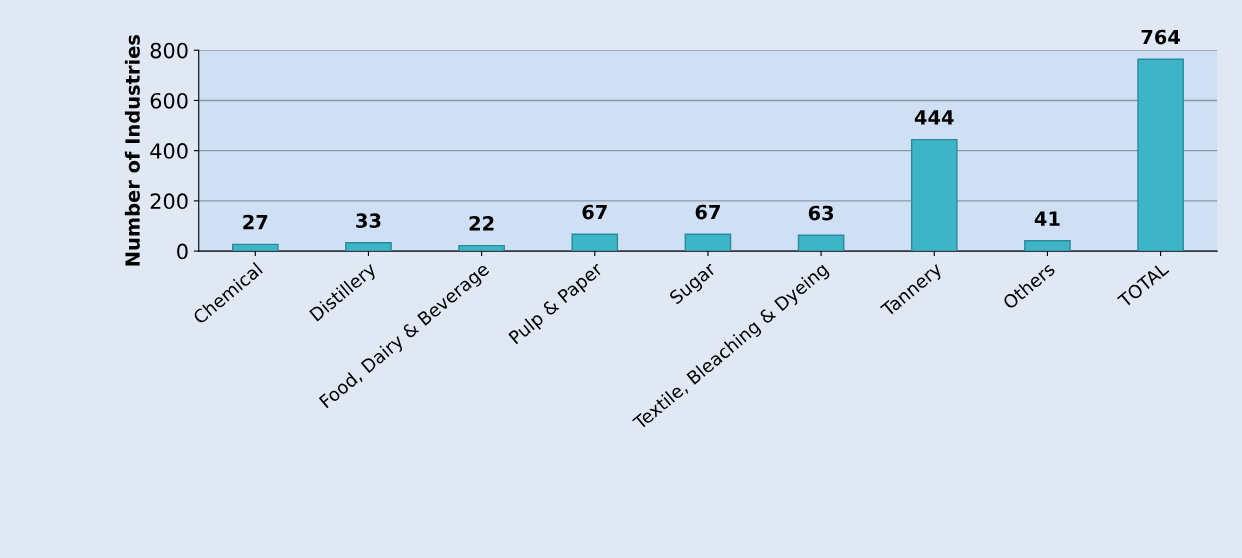 Image resolution: width=1242 pixels, height=558 pixels. I want to click on y-tick-label: 800, so click(169, 50).